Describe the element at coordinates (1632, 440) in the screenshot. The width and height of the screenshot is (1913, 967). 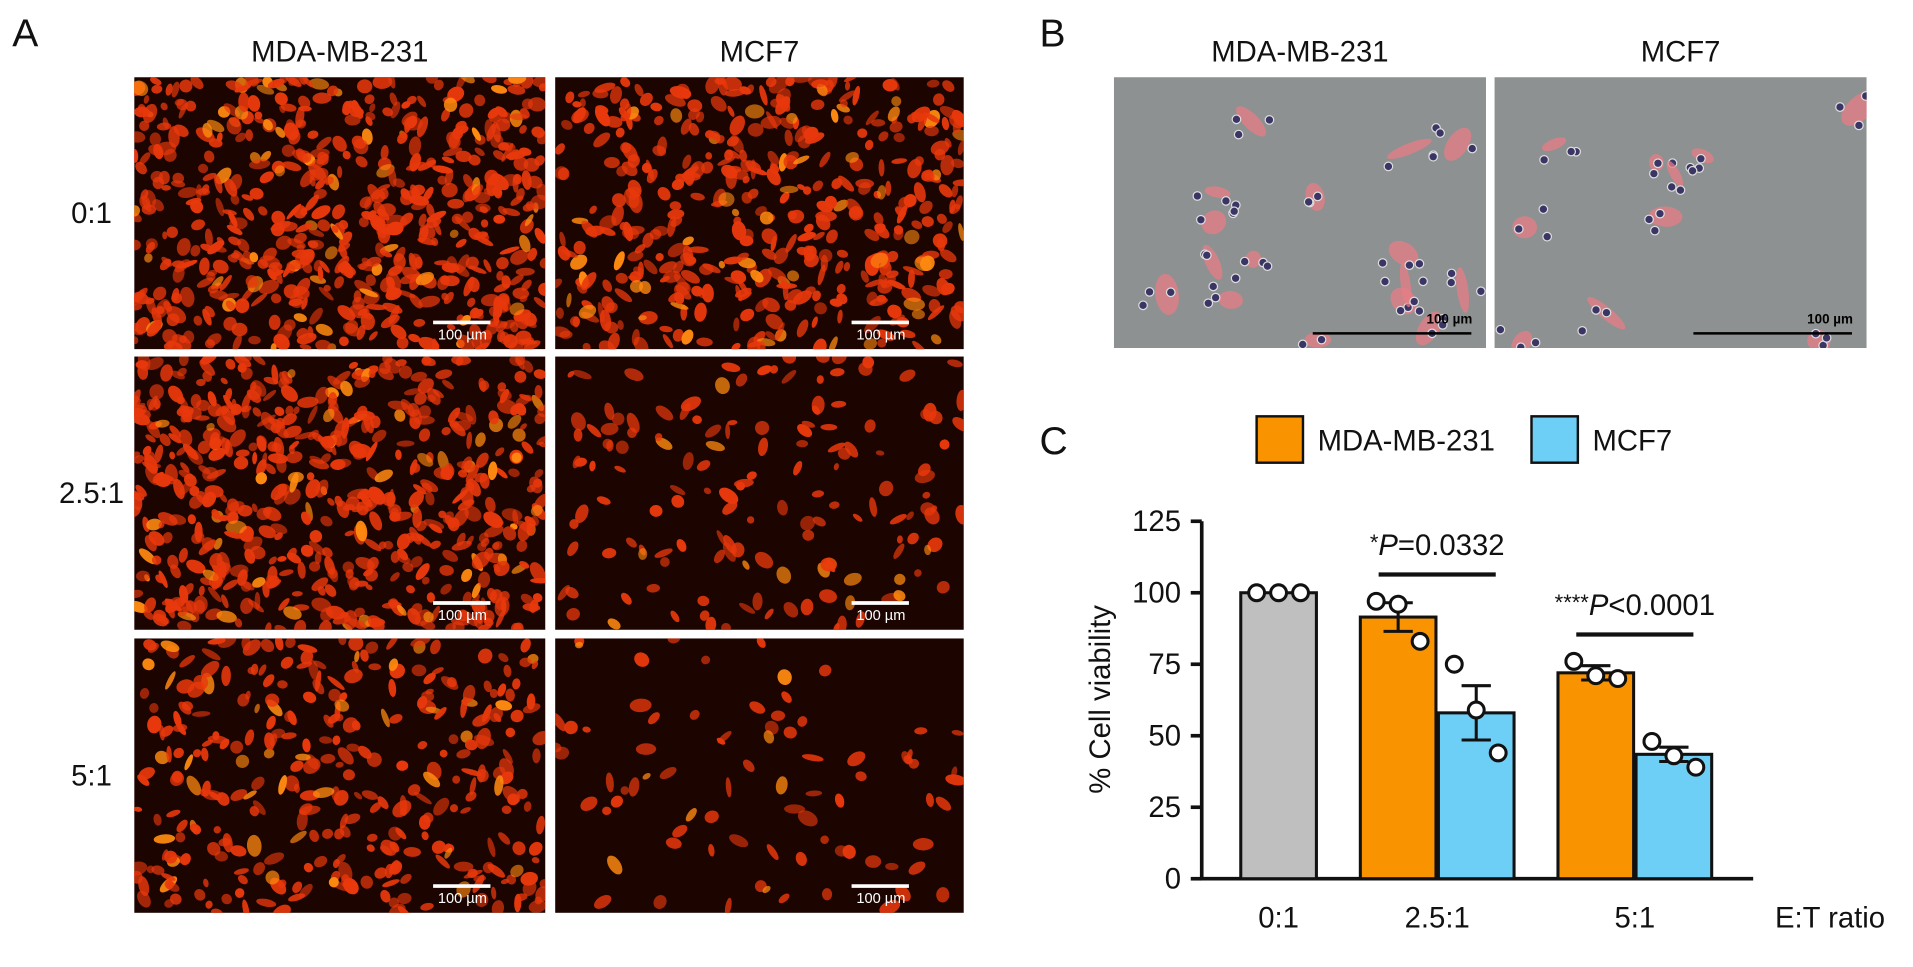
I see `legend-label: MCF7` at that location.